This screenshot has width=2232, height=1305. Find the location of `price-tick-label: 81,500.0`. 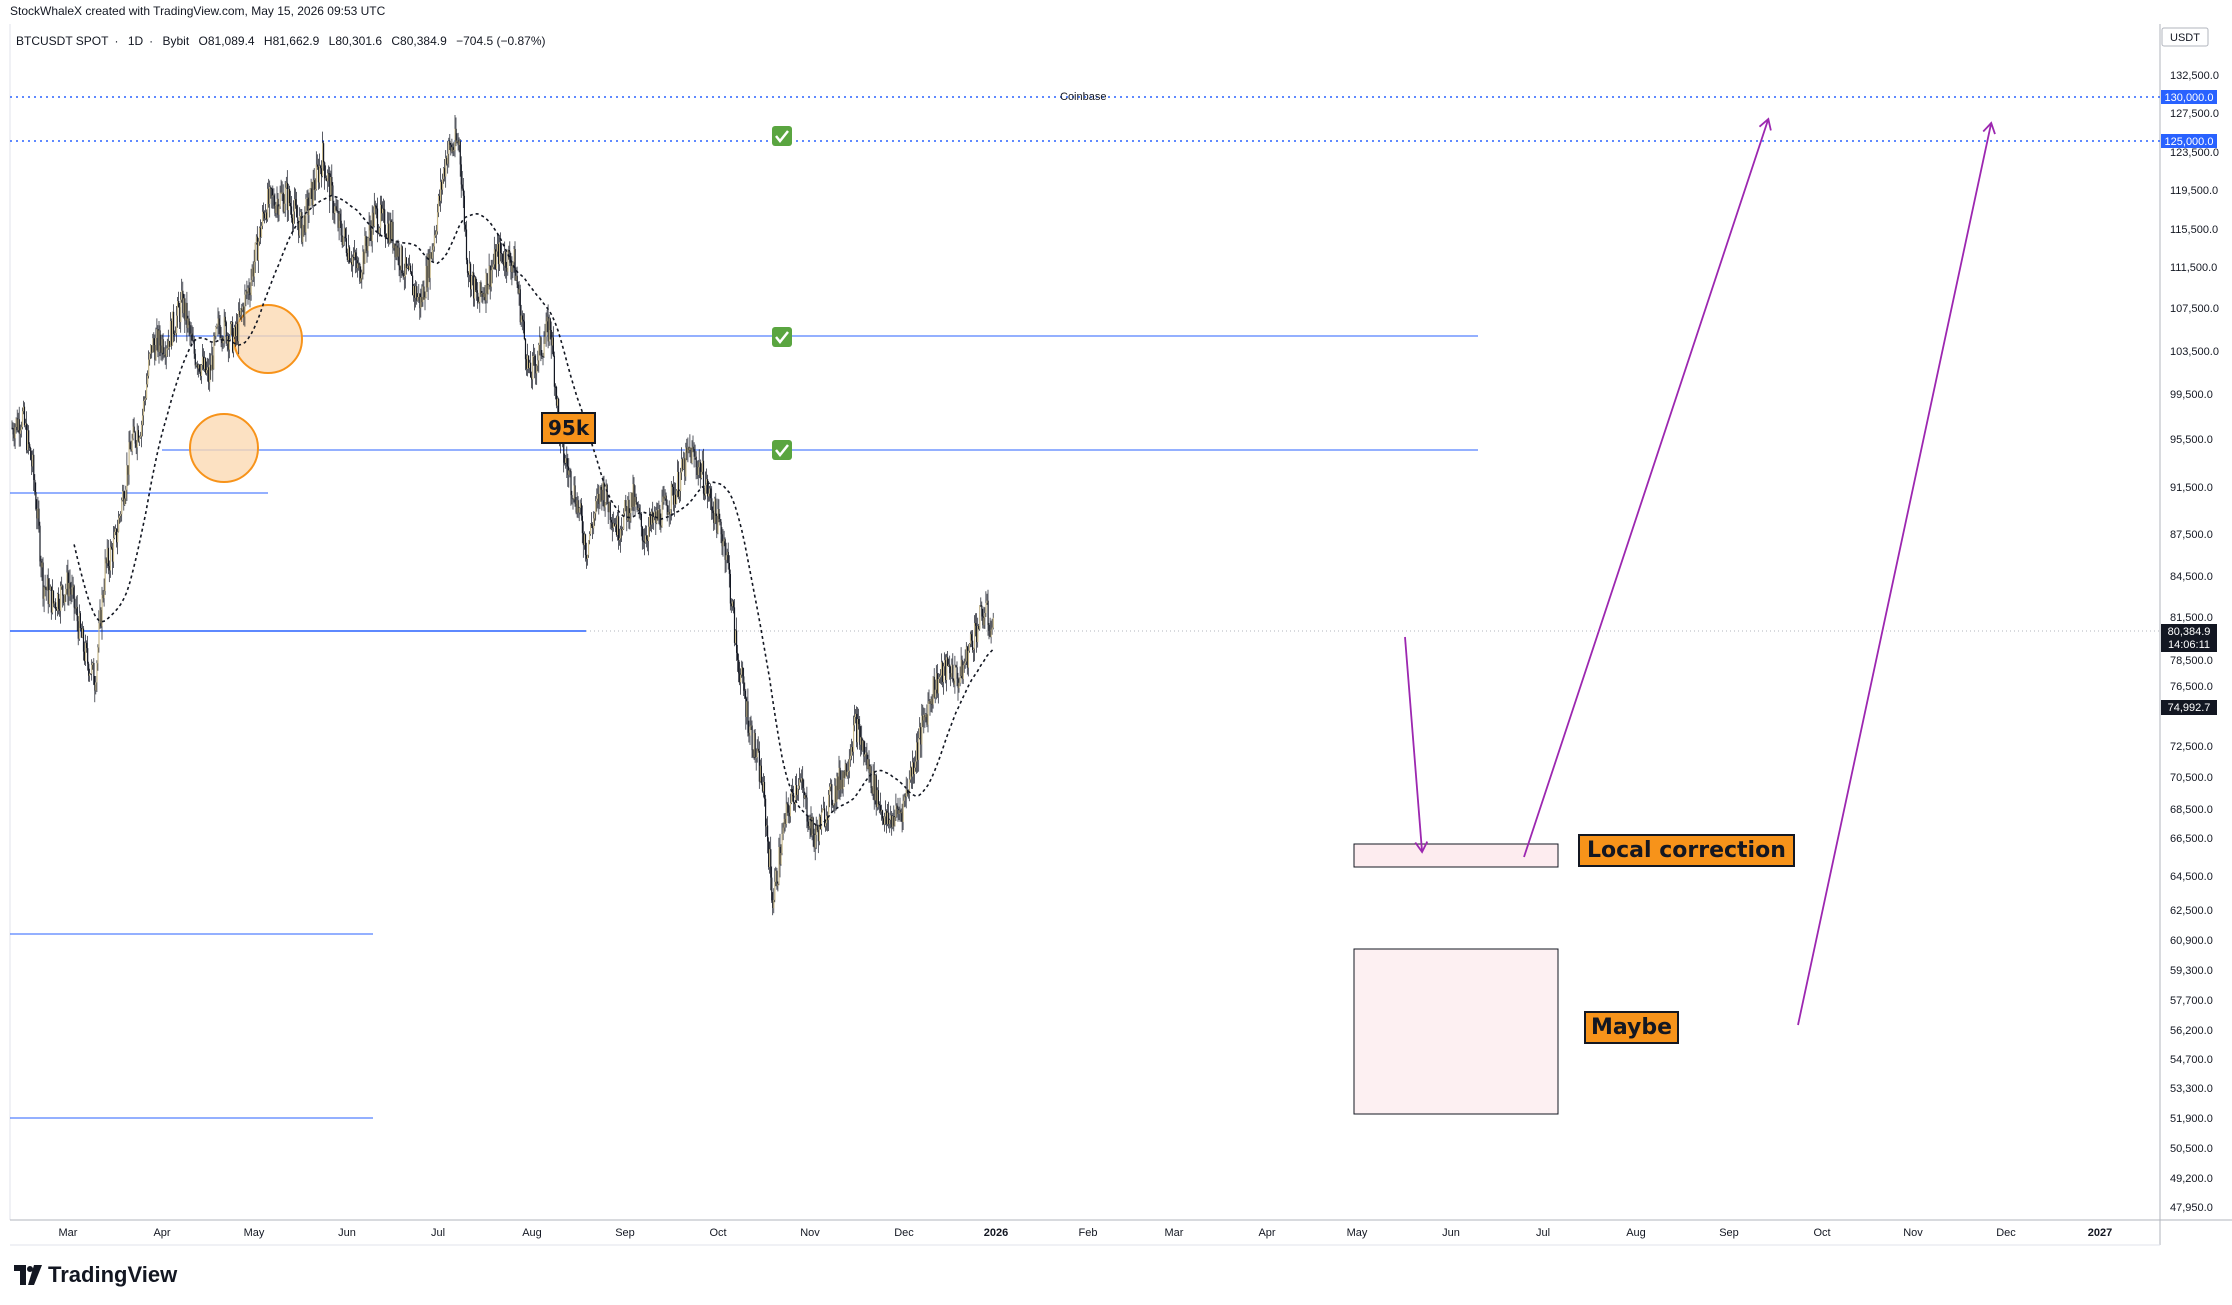

price-tick-label: 81,500.0 is located at coordinates (2191, 618).